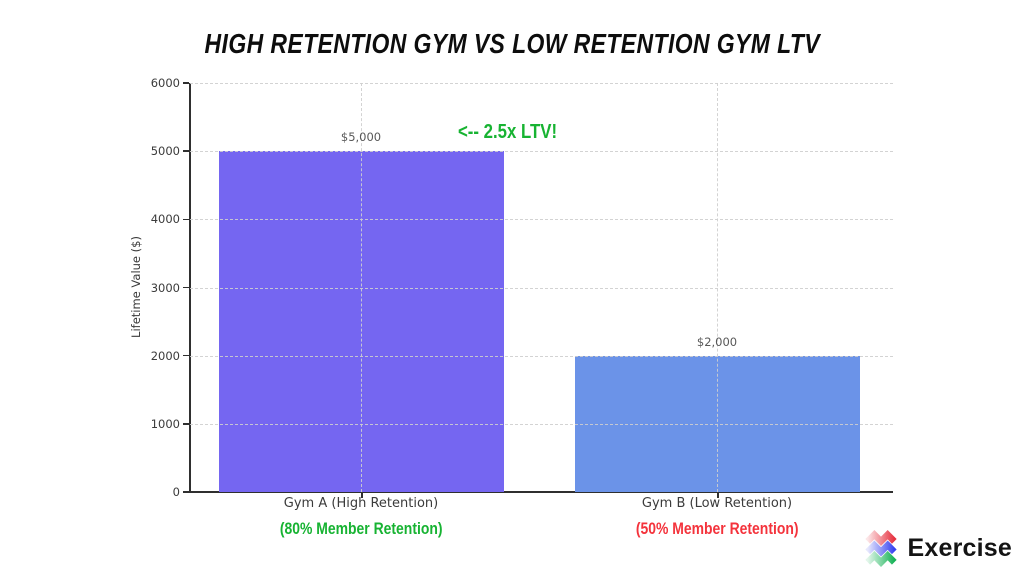 The image size is (1024, 576). I want to click on y-axis-label: Lifetime Value ($), so click(136, 287).